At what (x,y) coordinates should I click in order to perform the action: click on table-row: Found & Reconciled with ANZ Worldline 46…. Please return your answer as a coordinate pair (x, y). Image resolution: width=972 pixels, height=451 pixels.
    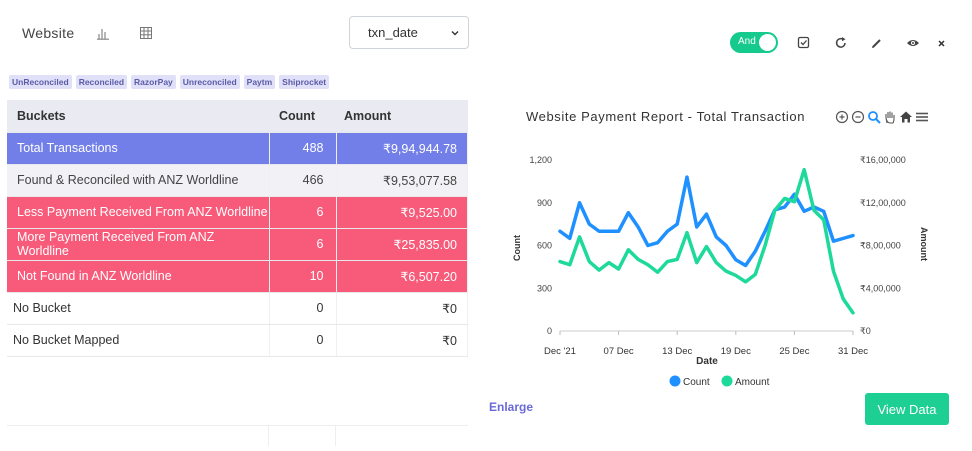
    Looking at the image, I should click on (237, 180).